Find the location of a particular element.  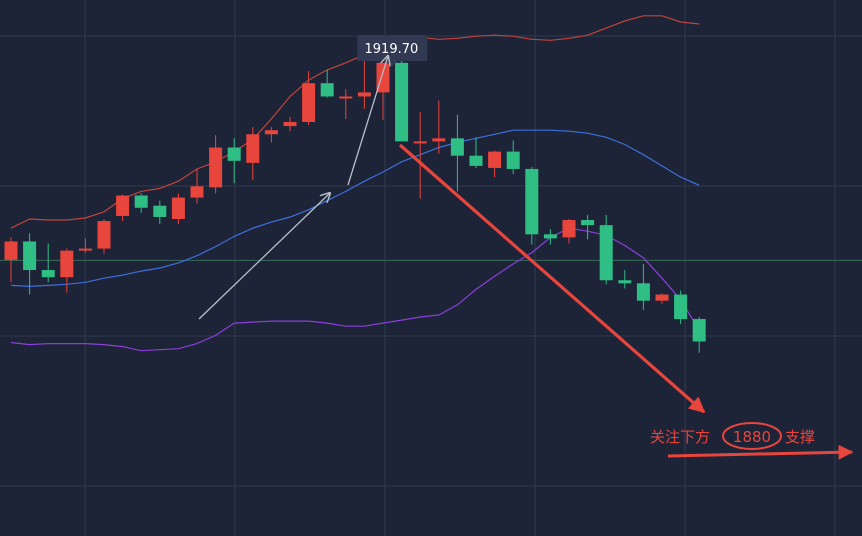

peak-label-text: 1919.70 is located at coordinates (392, 49).